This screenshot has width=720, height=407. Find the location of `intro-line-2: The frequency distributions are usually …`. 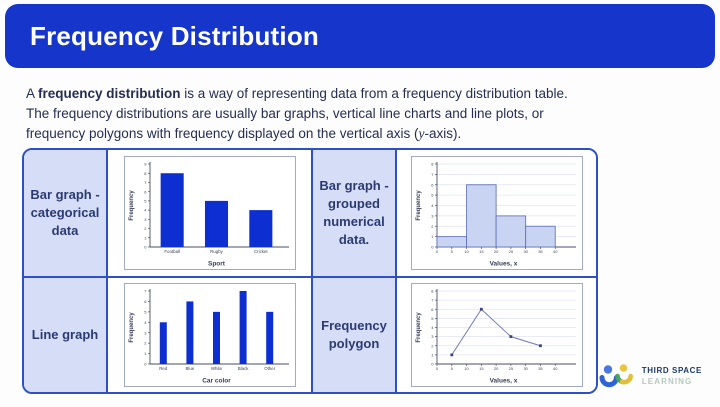

intro-line-2: The frequency distributions are usually … is located at coordinates (285, 113).